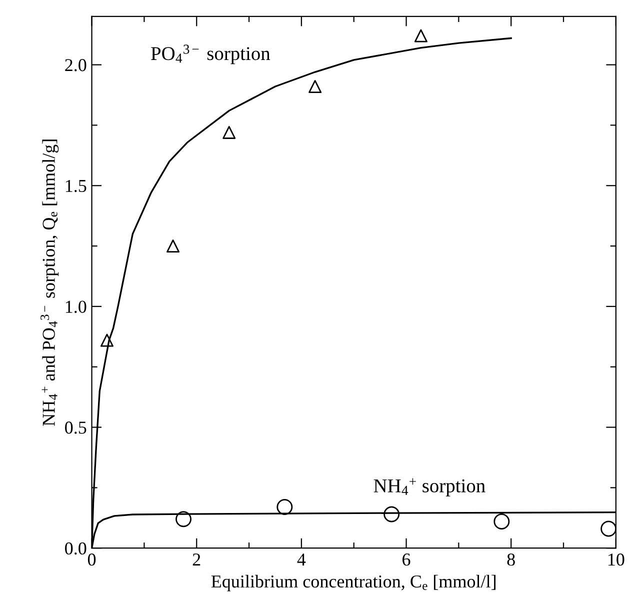 This screenshot has width=633, height=609. Describe the element at coordinates (49, 283) in the screenshot. I see `text: NH$_{4}$$^{+}$ and PO$_{4}$$^{3−}$ sorption, Q$_{e}$ [mmol/g]` at that location.